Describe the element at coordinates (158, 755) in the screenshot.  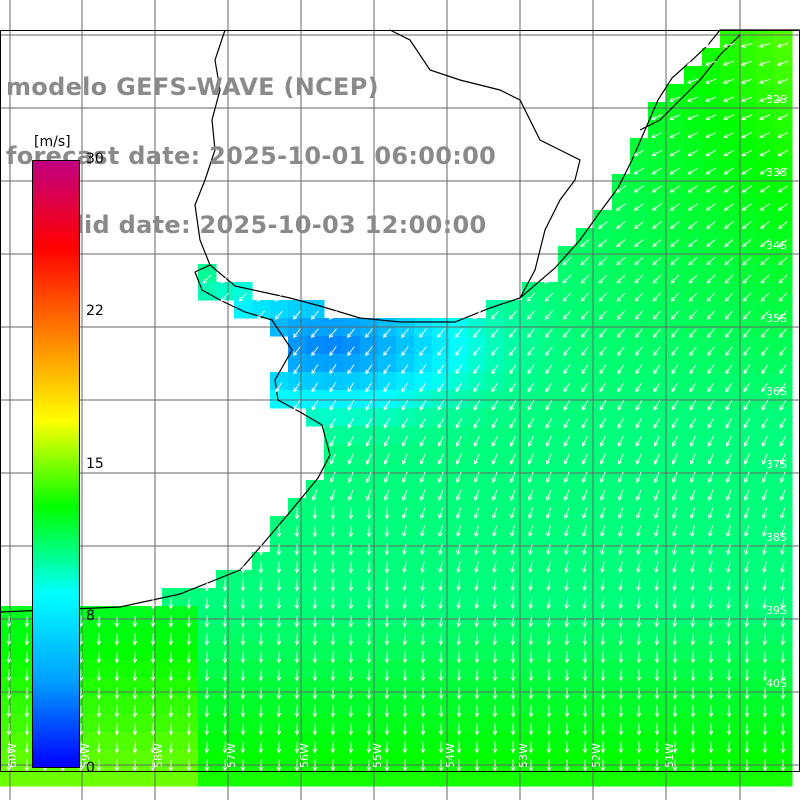
I see `longitude-label: 58W` at that location.